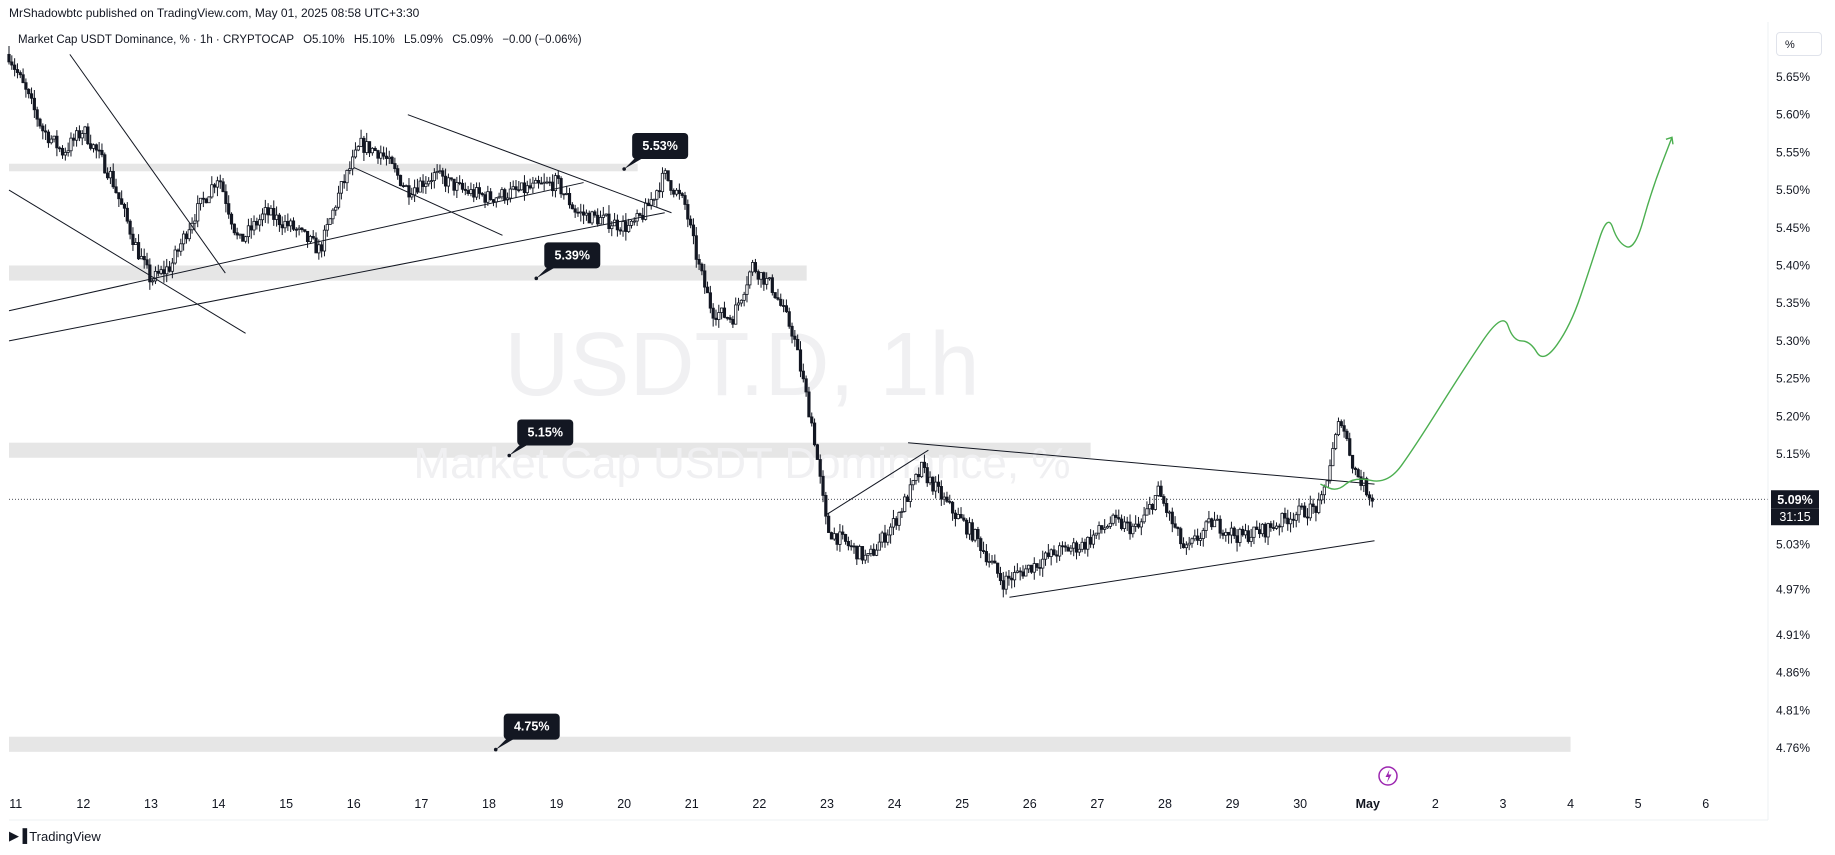  Describe the element at coordinates (526, 732) in the screenshot. I see `level-label-3: 4.75%` at that location.